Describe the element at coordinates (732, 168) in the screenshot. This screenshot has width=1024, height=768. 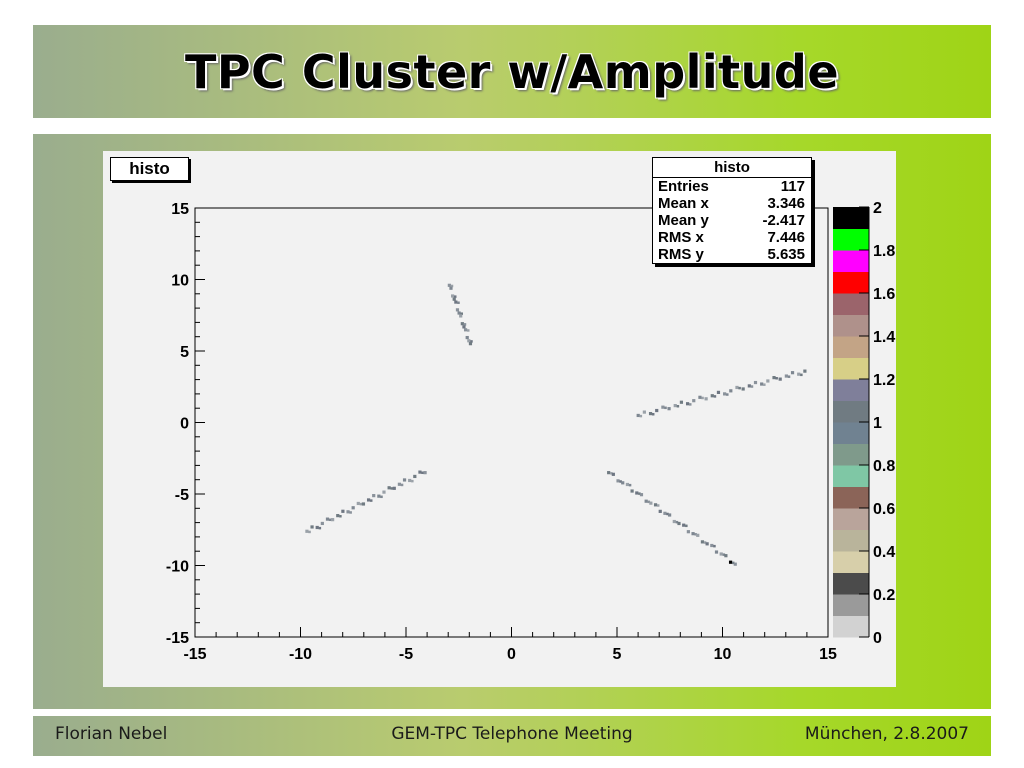
I see `stats-title: histo` at that location.